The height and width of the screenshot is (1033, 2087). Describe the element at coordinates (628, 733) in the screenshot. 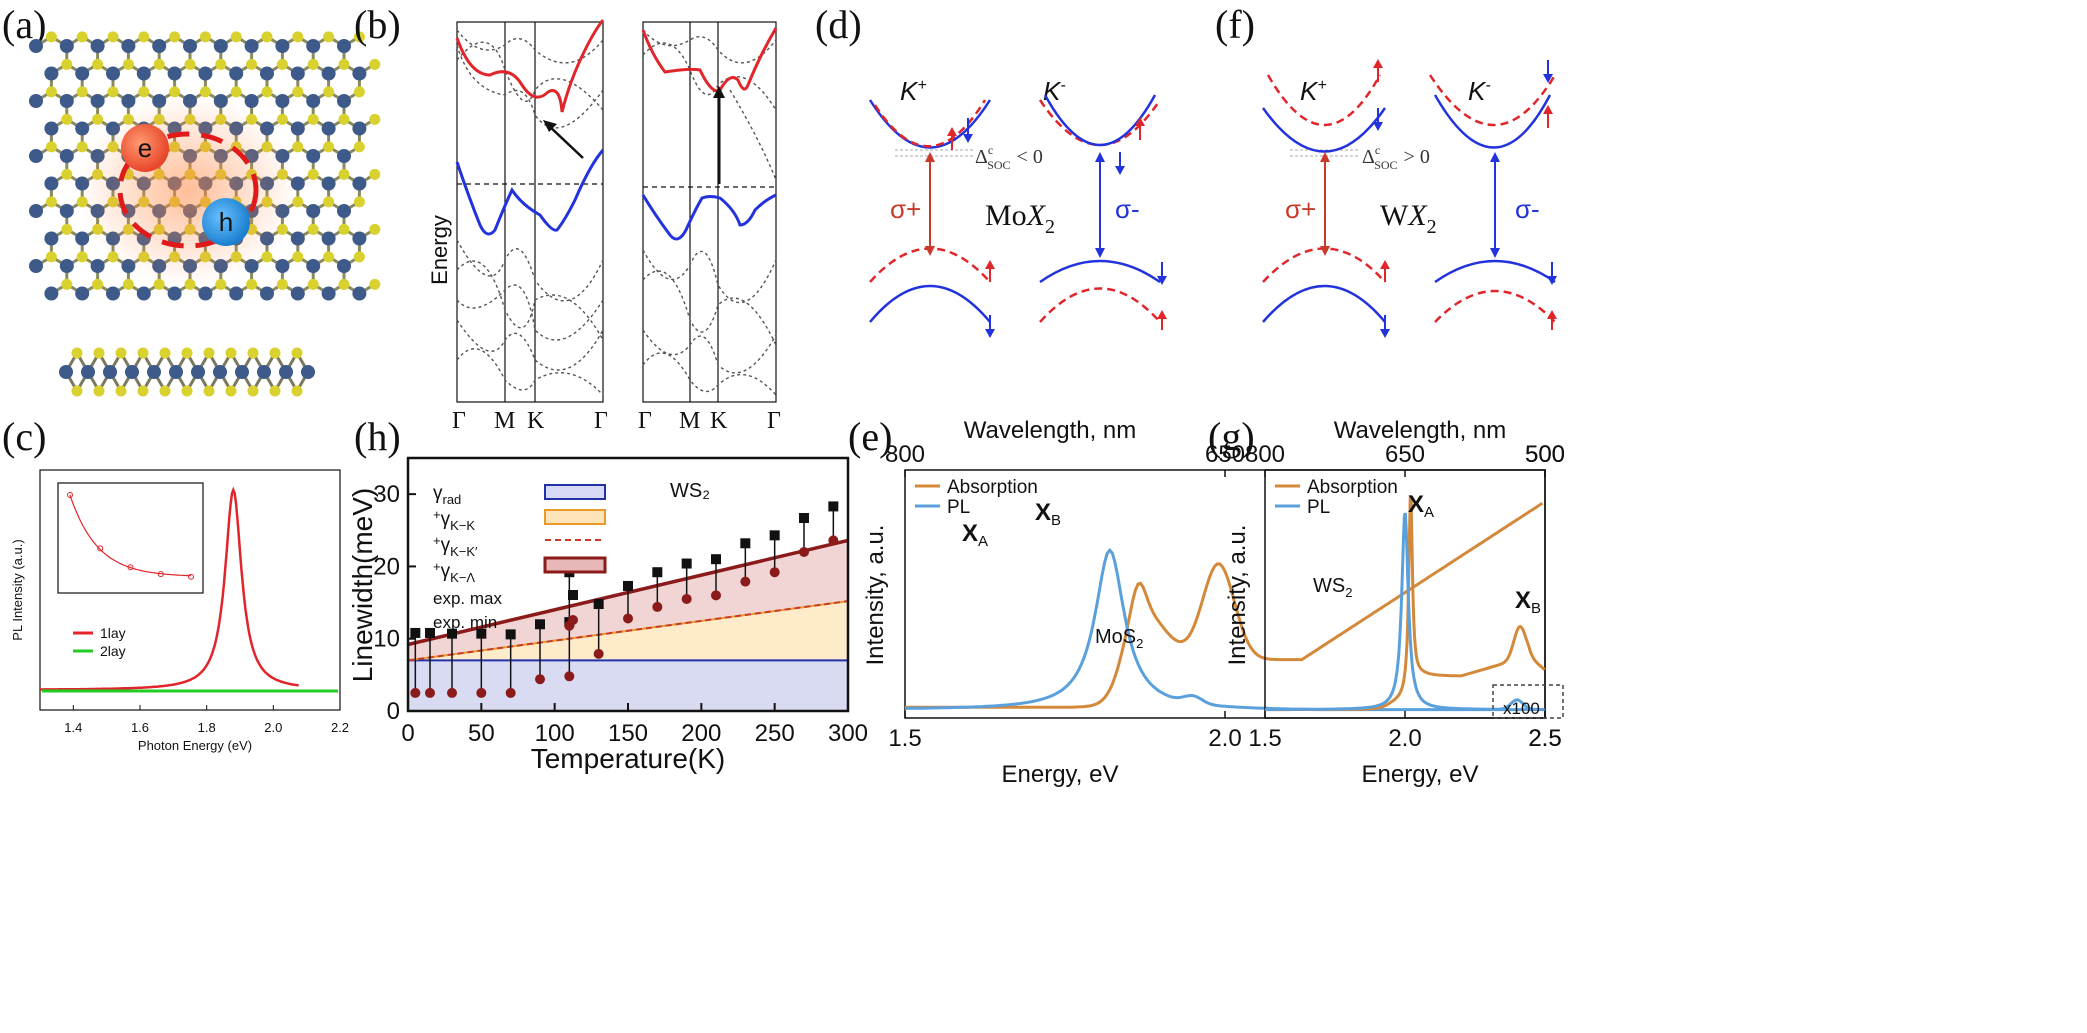

I see `h-xtick-label: 150` at that location.